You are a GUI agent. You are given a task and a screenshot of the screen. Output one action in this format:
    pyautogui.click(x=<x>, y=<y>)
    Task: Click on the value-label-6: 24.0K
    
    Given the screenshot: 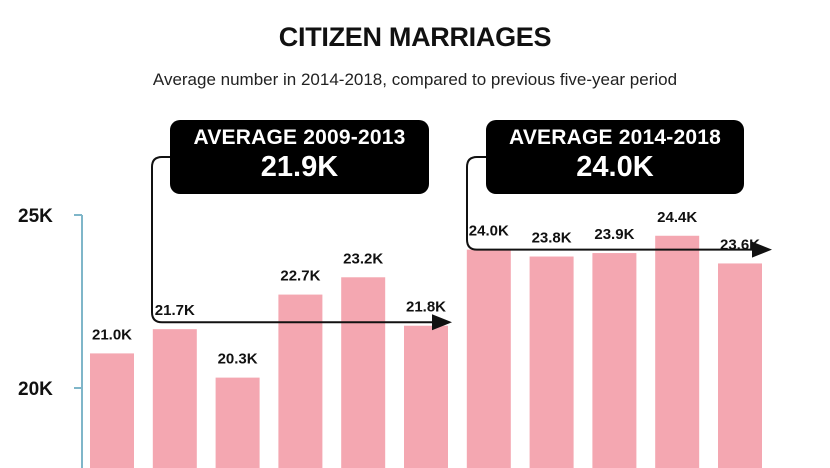 What is the action you would take?
    pyautogui.click(x=489, y=231)
    